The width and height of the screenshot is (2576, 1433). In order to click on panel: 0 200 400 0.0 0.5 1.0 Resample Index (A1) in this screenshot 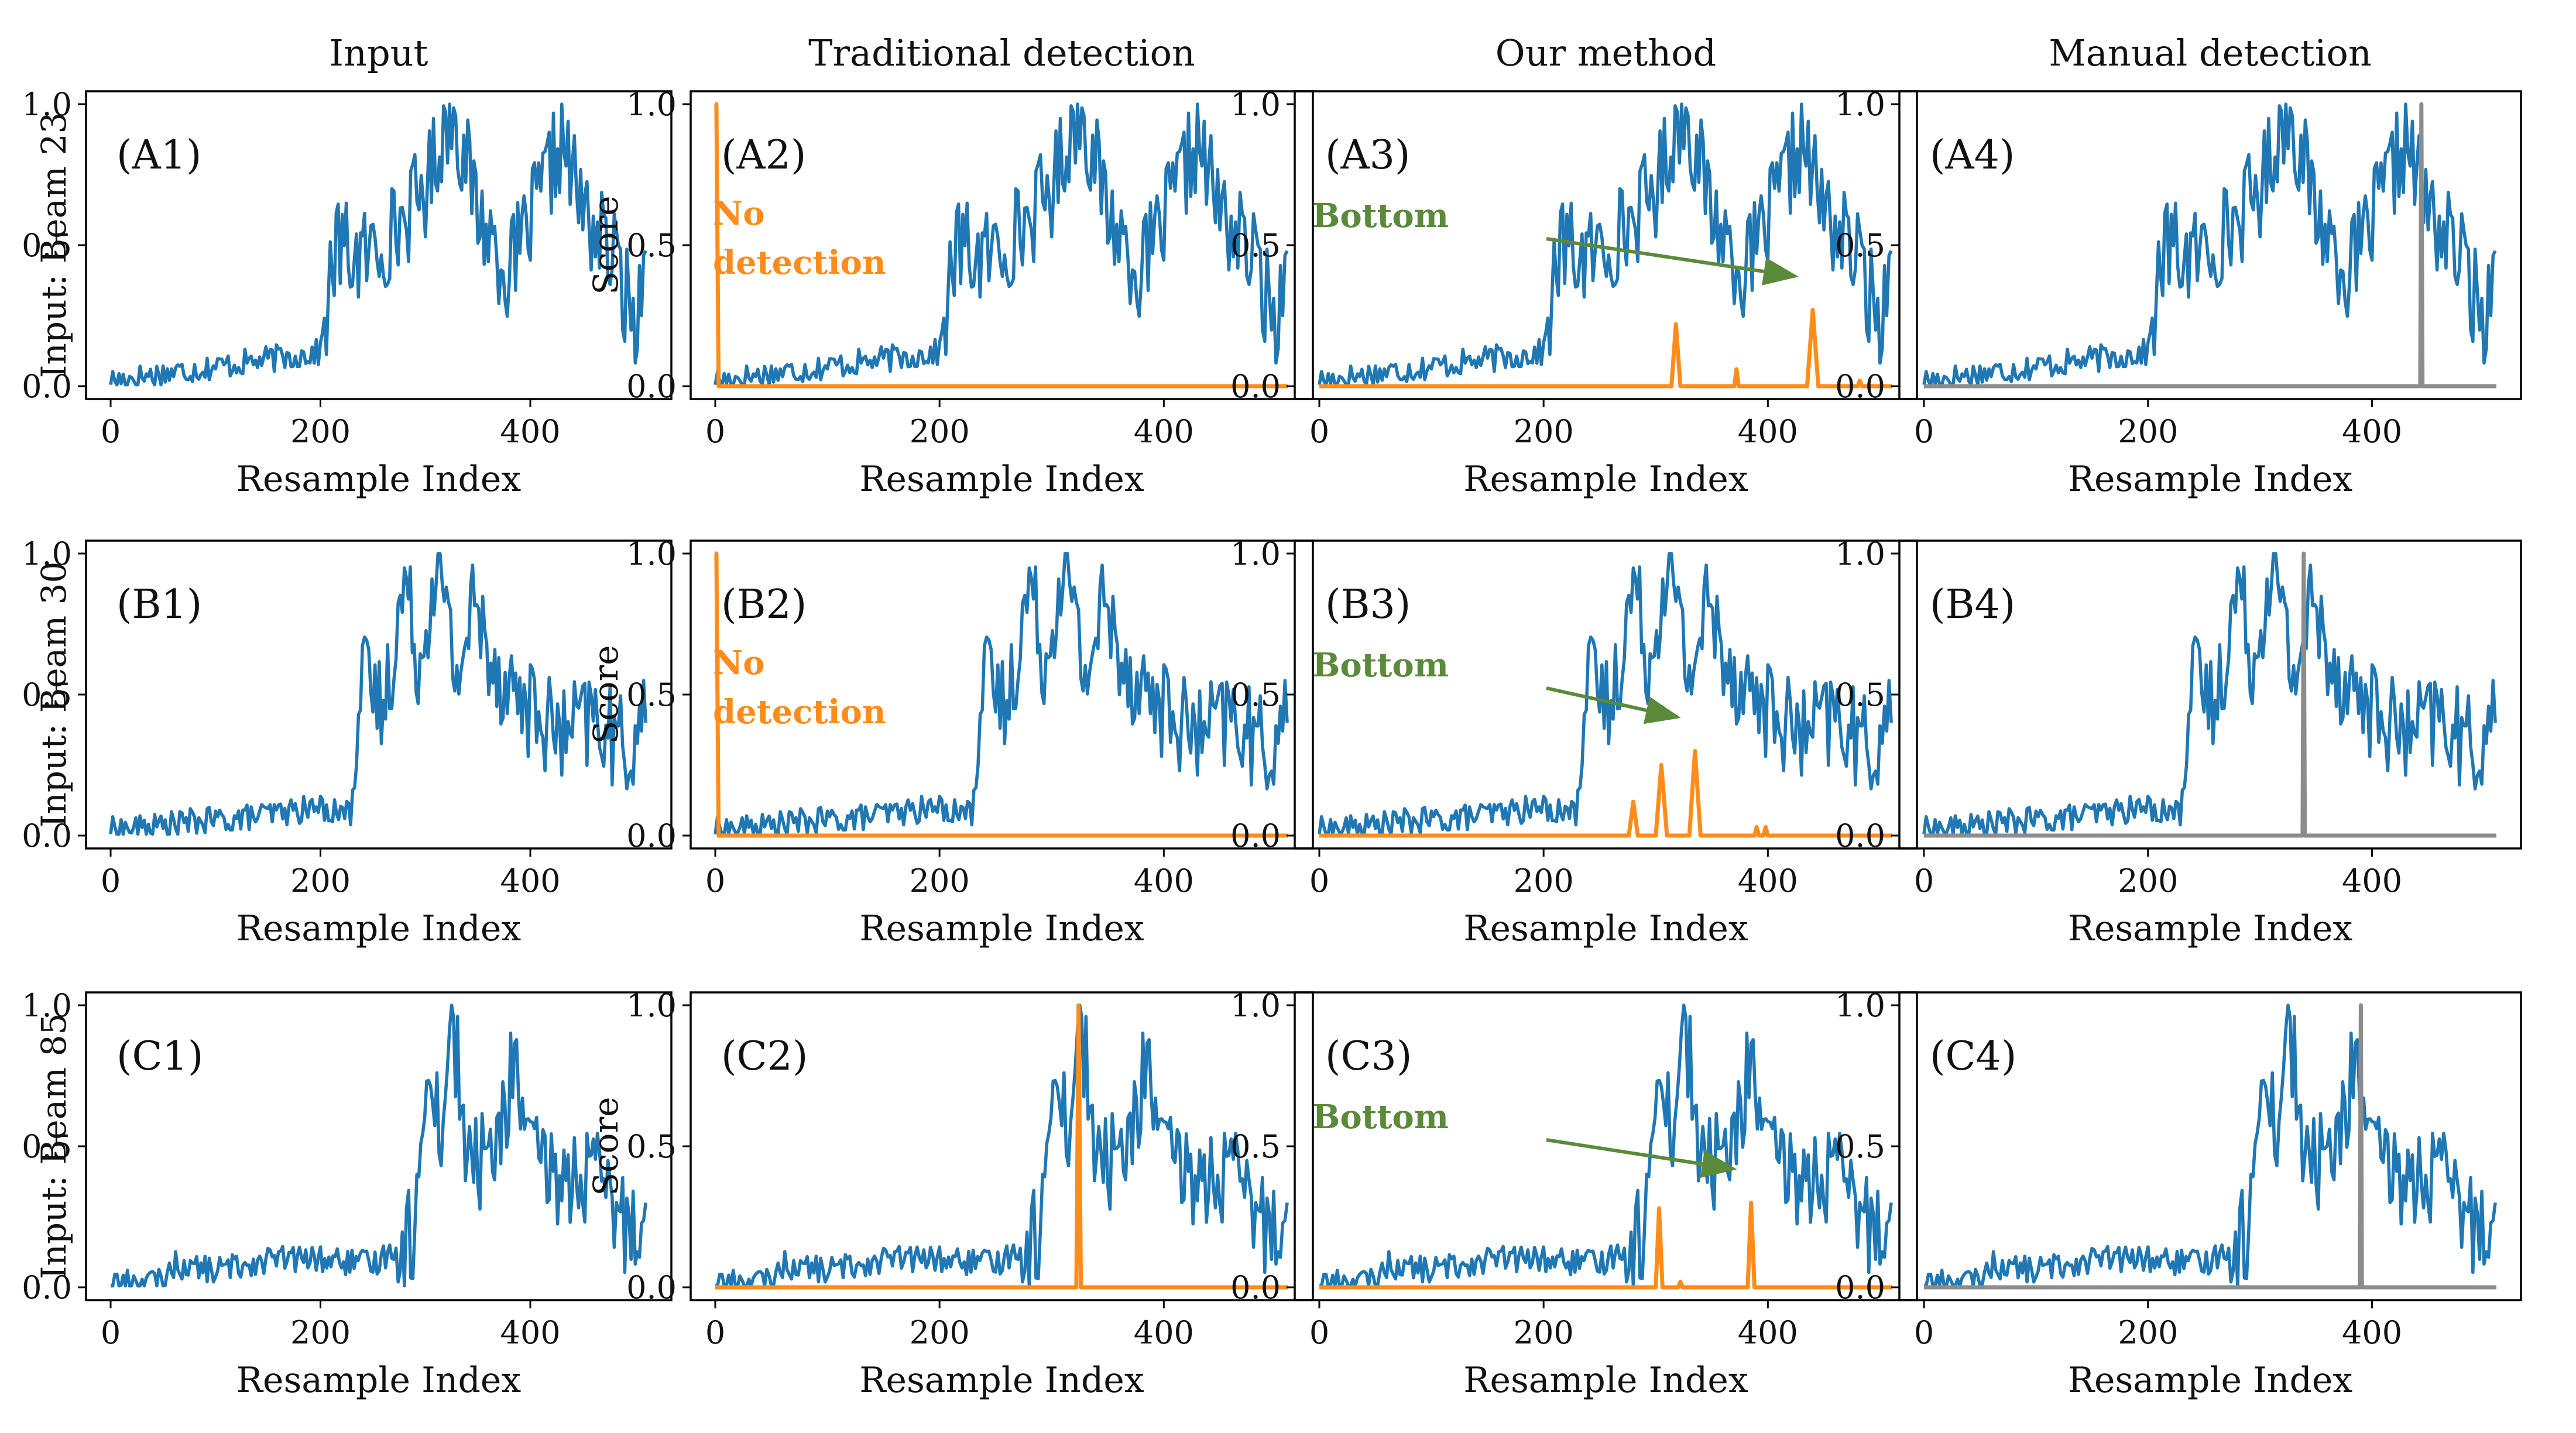, I will do `click(348, 293)`.